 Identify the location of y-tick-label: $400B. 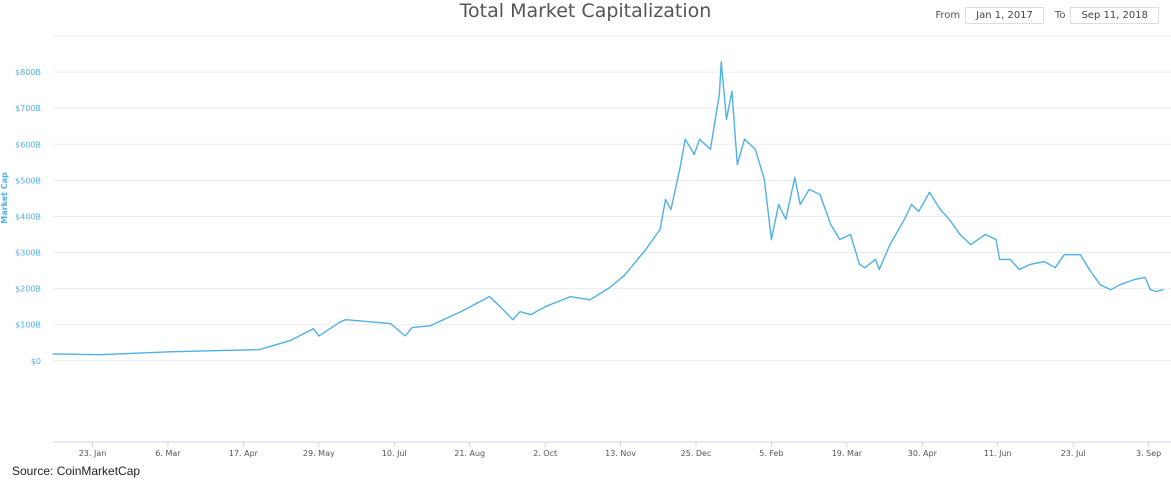
(28, 216).